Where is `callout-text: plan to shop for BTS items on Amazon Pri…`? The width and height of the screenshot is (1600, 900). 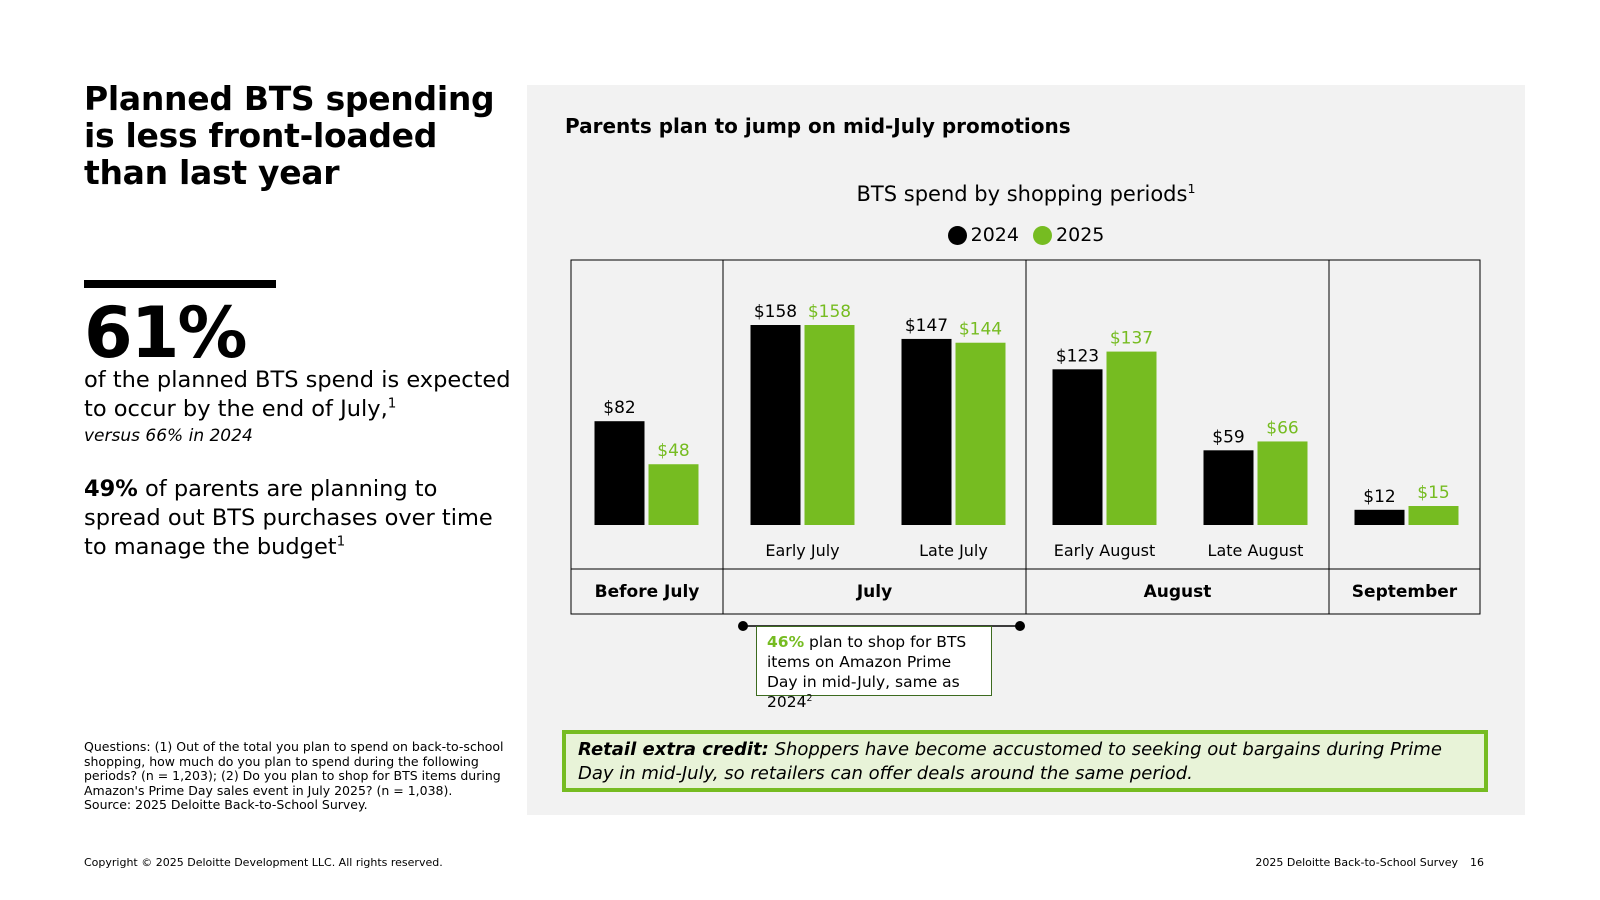
callout-text: plan to shop for BTS items on Amazon Pri… is located at coordinates (867, 672).